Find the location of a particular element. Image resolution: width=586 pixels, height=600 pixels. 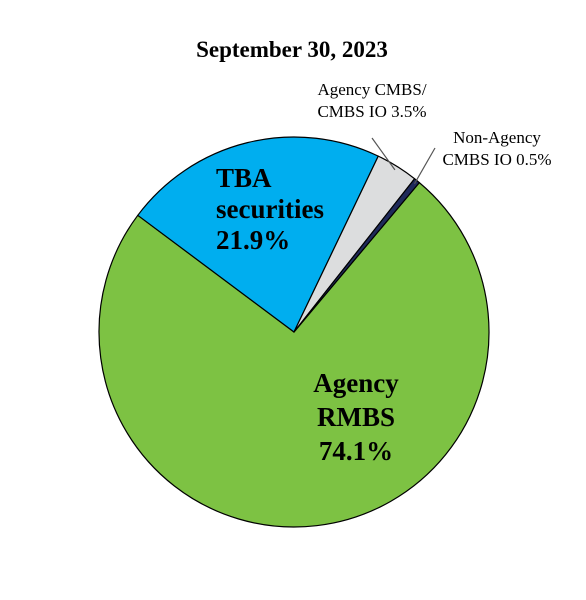

leader-line-agency-cmbs is located at coordinates (383, 154).